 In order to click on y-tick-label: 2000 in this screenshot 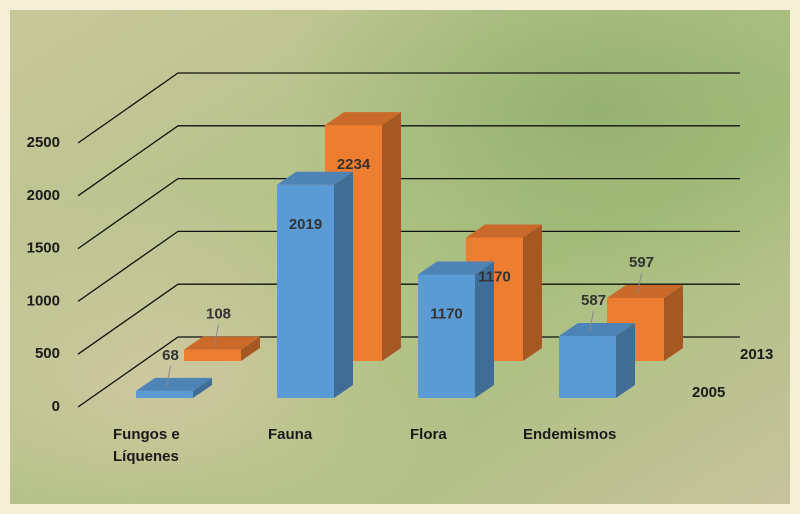, I will do `click(43, 195)`.